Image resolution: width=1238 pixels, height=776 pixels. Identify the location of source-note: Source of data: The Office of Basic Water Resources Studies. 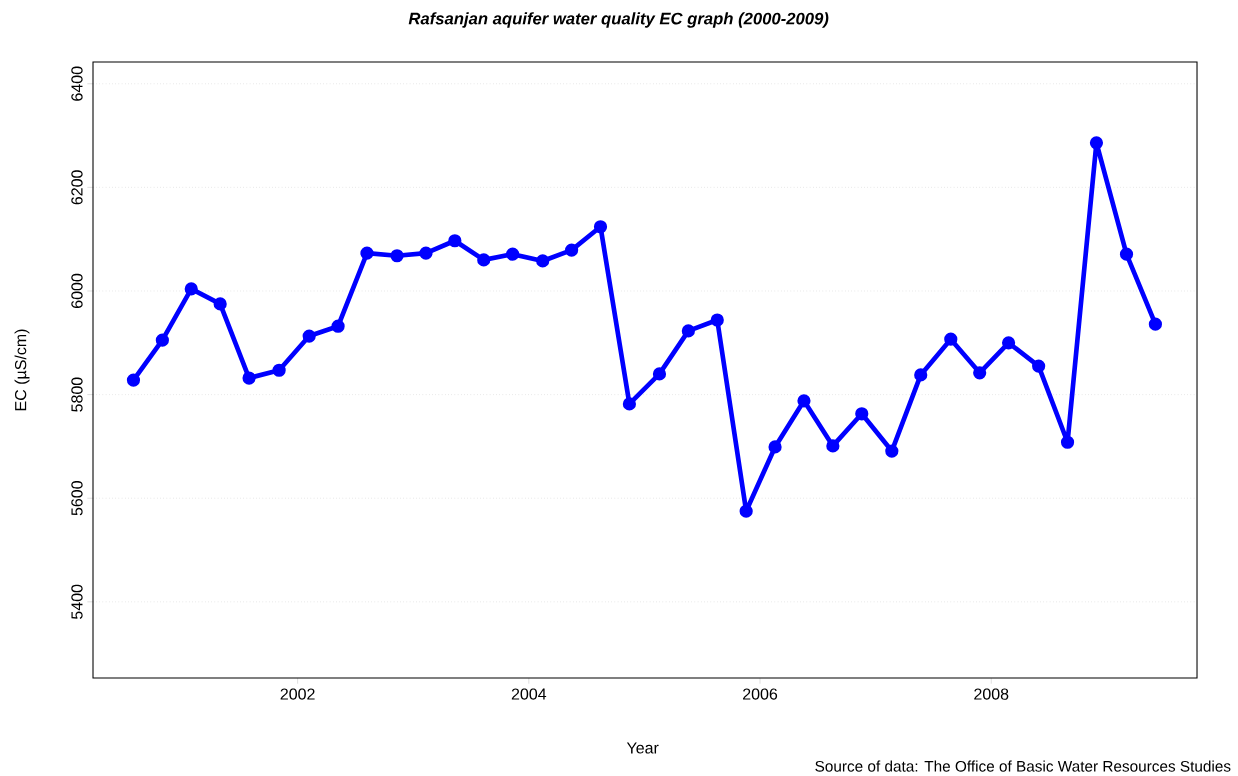
(1023, 766).